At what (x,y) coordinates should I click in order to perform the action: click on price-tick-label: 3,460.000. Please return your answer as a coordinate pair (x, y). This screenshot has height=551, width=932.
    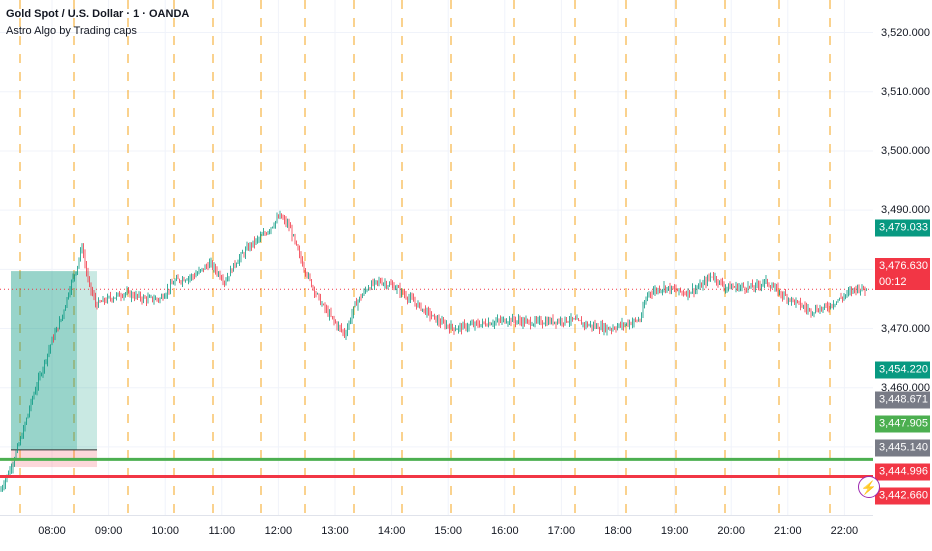
    Looking at the image, I should click on (905, 387).